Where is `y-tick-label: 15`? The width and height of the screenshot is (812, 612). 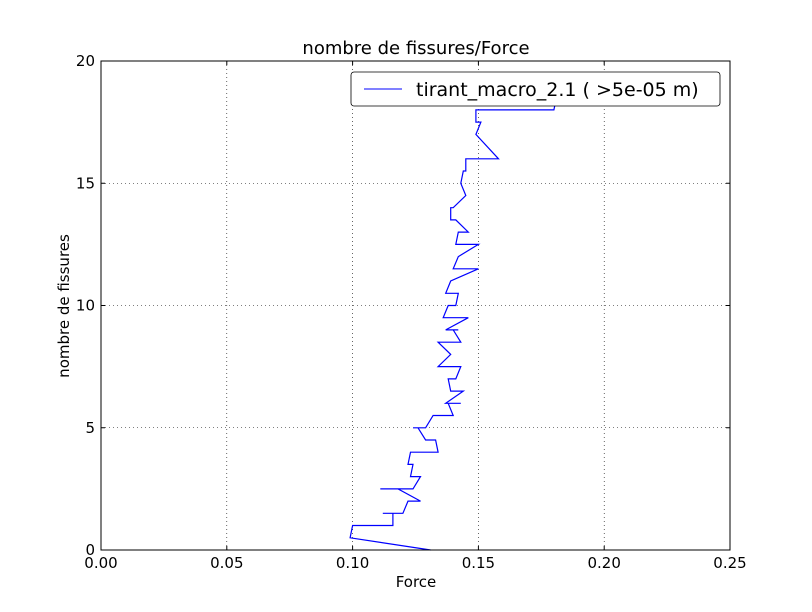
y-tick-label: 15 is located at coordinates (85, 183).